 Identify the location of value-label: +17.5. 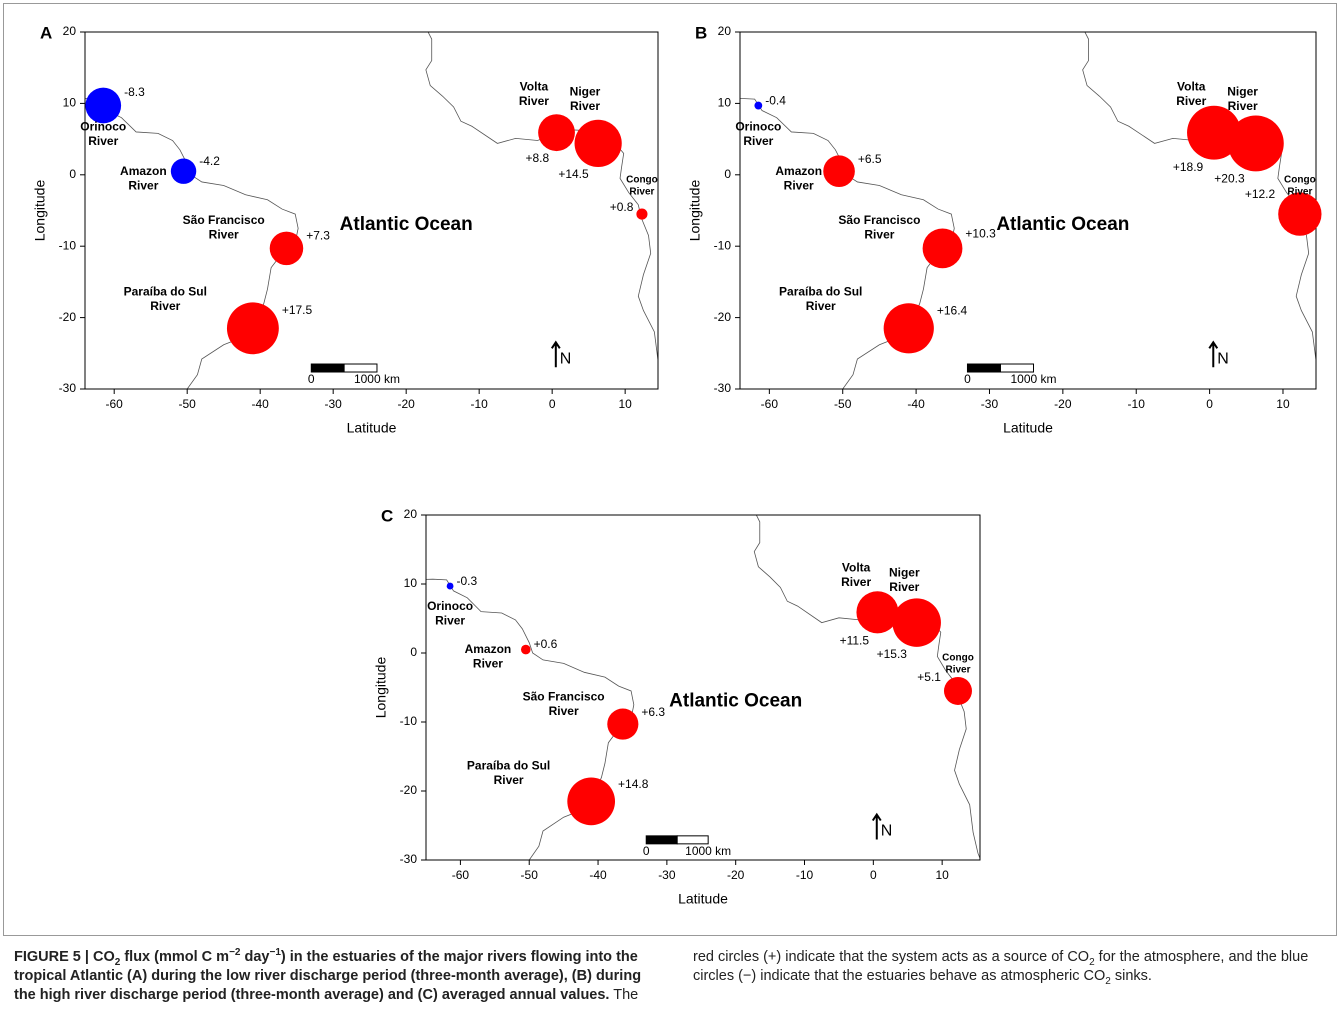
(297, 310).